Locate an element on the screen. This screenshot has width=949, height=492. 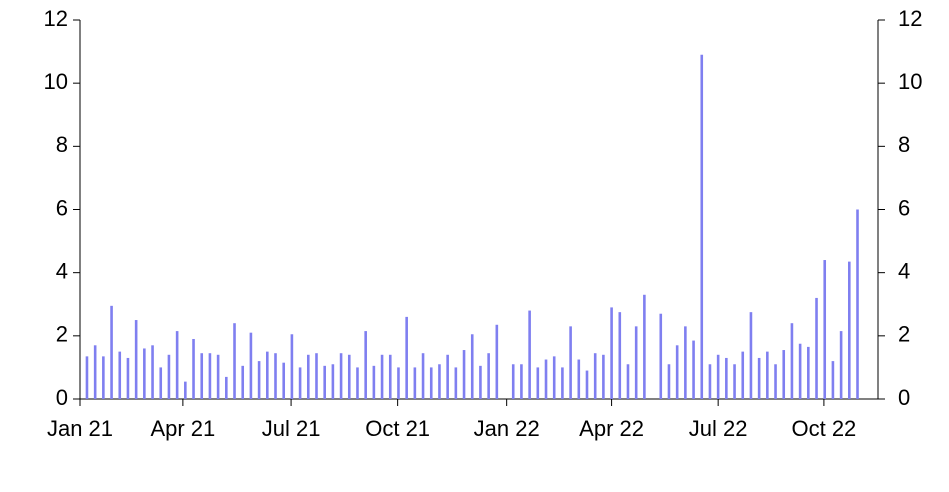
x-tick-label: Apr 21 is located at coordinates (182, 428).